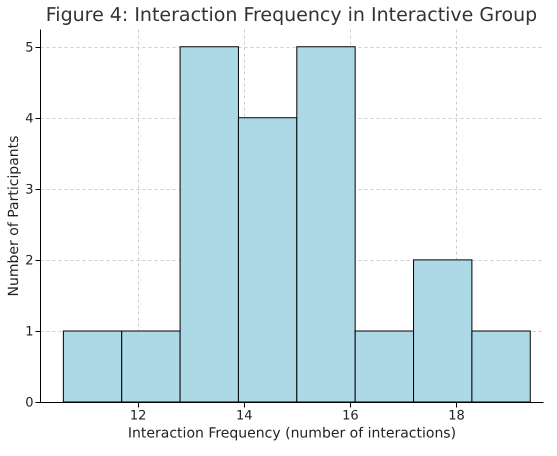 This screenshot has width=557, height=456. What do you see at coordinates (29, 190) in the screenshot?
I see `y-tick-label: 3` at bounding box center [29, 190].